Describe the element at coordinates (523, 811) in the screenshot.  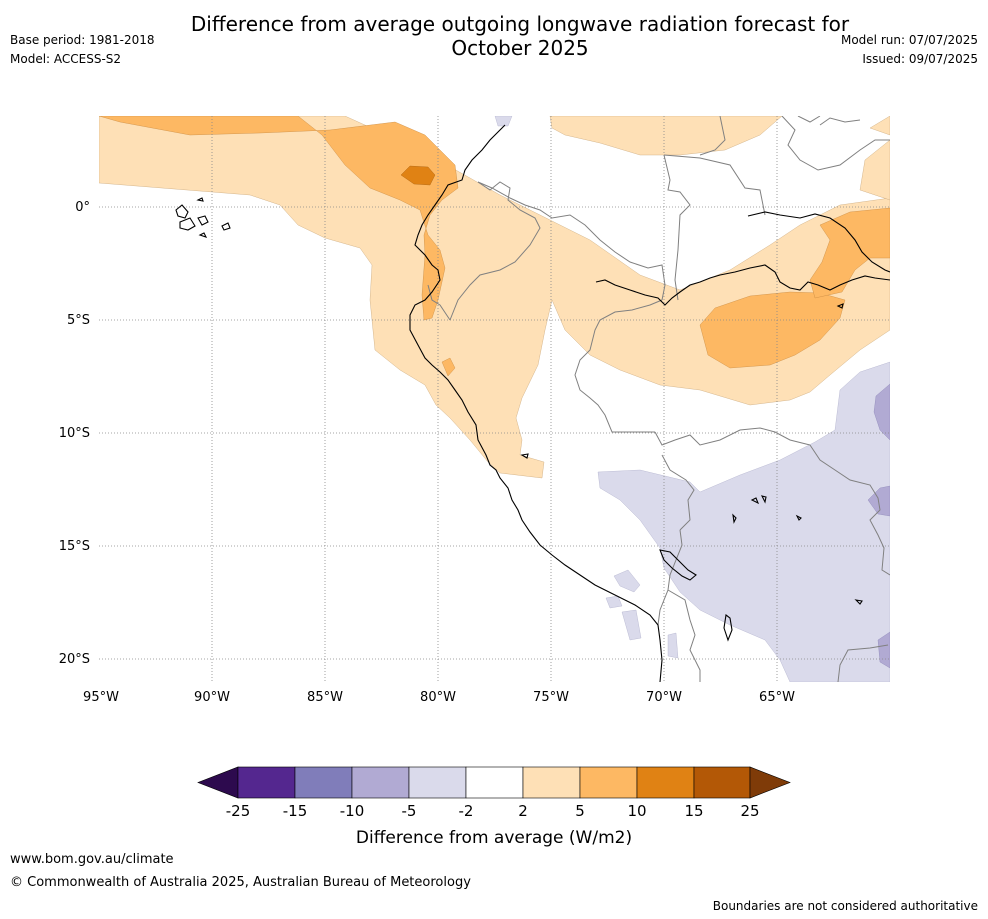
I see `colorbar-tick: 2` at that location.